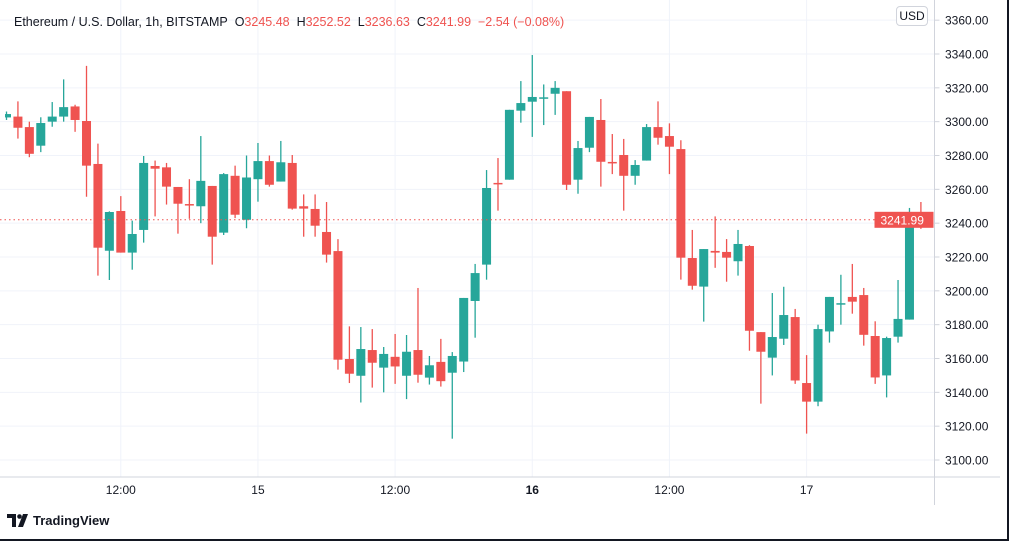 The width and height of the screenshot is (1009, 541). What do you see at coordinates (121, 22) in the screenshot?
I see `symbol-title: Ethereum / U.S. Dollar, 1h, BITSTAMP` at bounding box center [121, 22].